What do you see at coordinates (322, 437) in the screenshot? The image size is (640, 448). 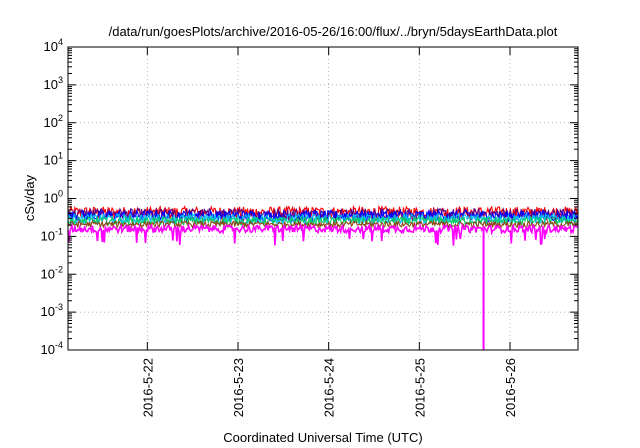 I see `x-axis-label: Coordinated Universal Time (UTC)` at bounding box center [322, 437].